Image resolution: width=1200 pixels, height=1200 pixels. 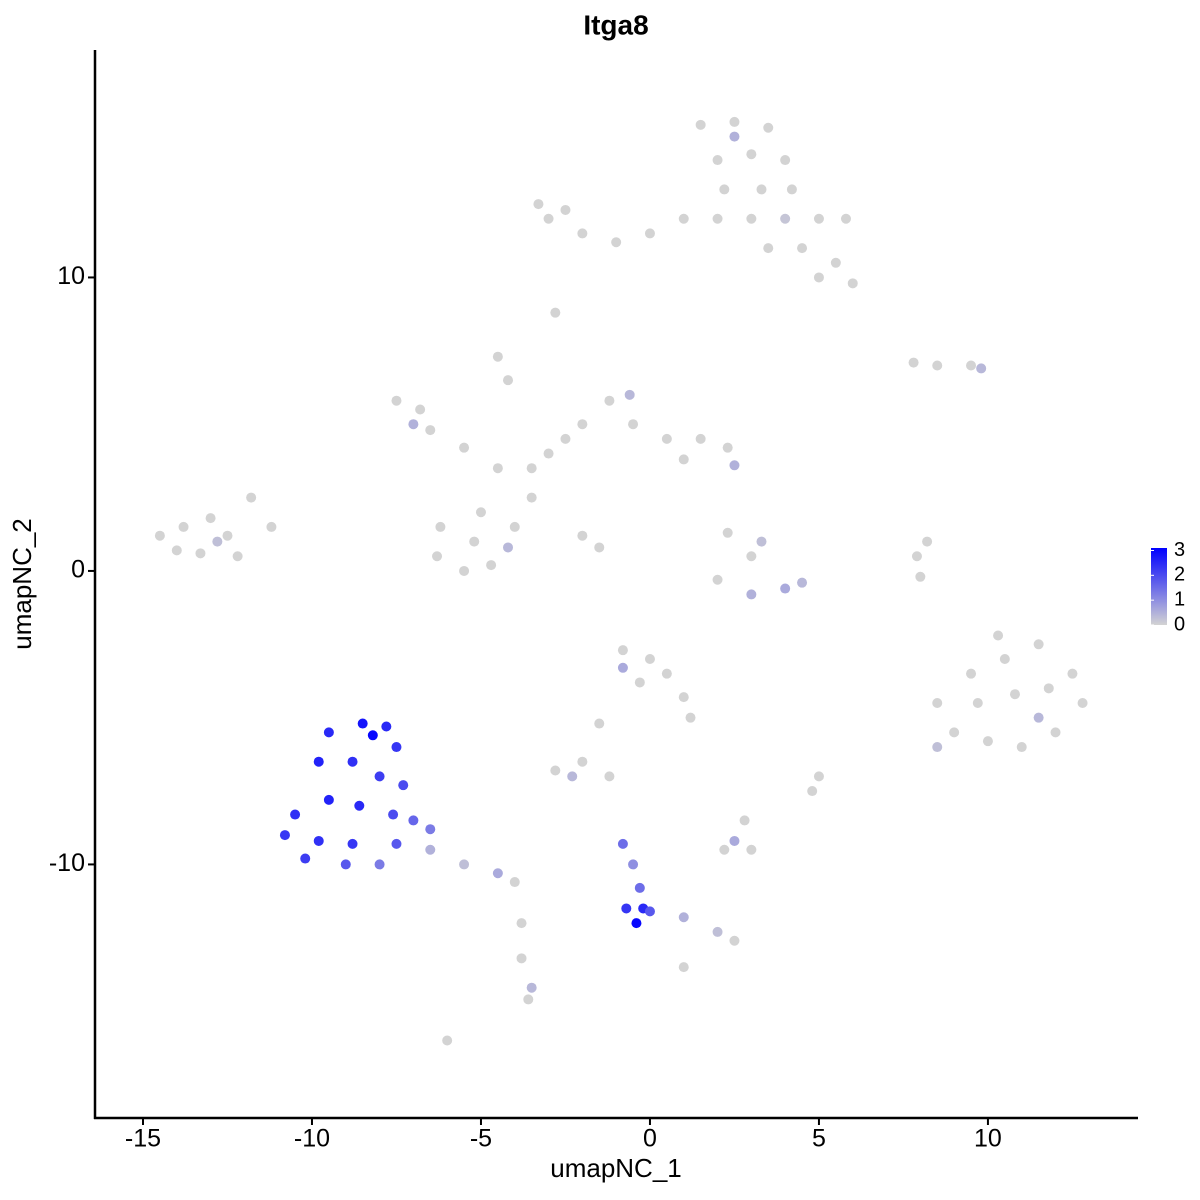 I want to click on y-tick-label: 10, so click(x=71, y=276).